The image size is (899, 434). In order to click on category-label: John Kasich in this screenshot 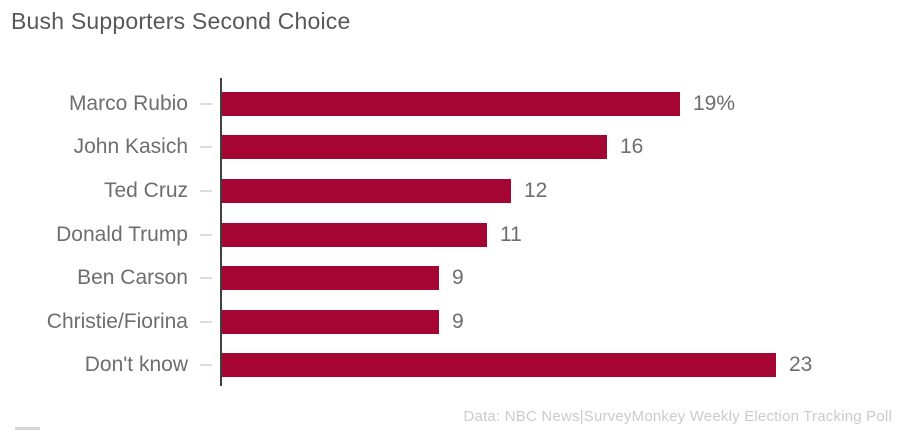, I will do `click(130, 147)`.